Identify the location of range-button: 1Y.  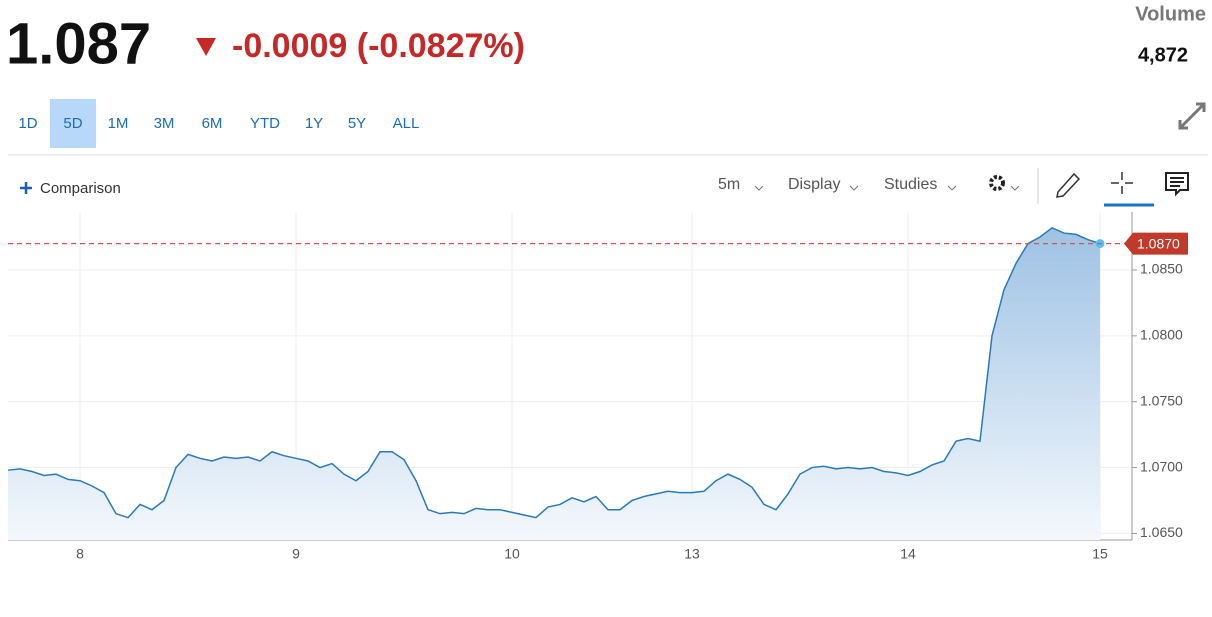
(314, 123).